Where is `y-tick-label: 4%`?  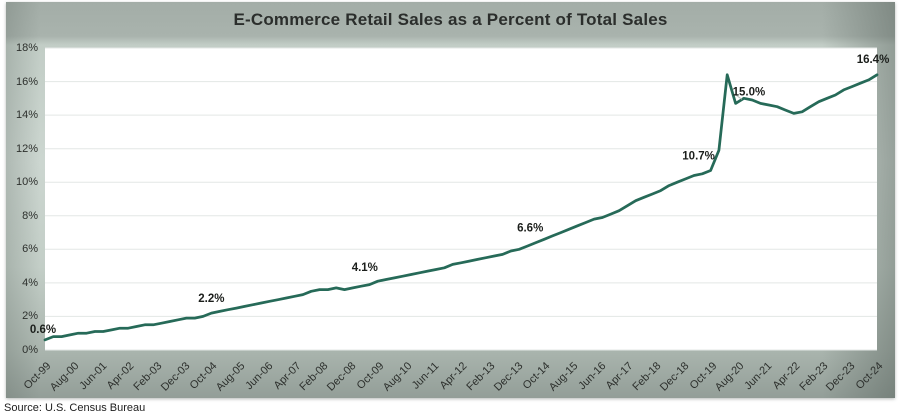
y-tick-label: 4% is located at coordinates (30, 282).